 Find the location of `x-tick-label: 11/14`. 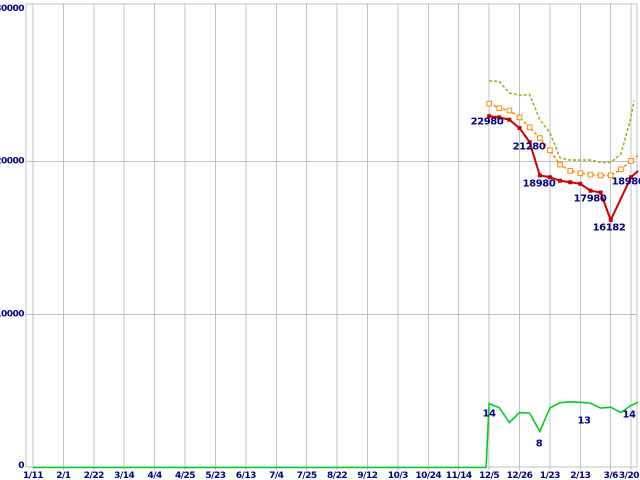

x-tick-label: 11/14 is located at coordinates (459, 475).